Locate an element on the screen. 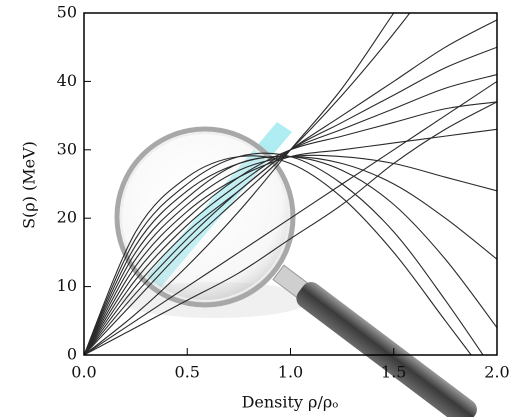 This screenshot has height=417, width=516. y-tick-label: 40 is located at coordinates (67, 80).